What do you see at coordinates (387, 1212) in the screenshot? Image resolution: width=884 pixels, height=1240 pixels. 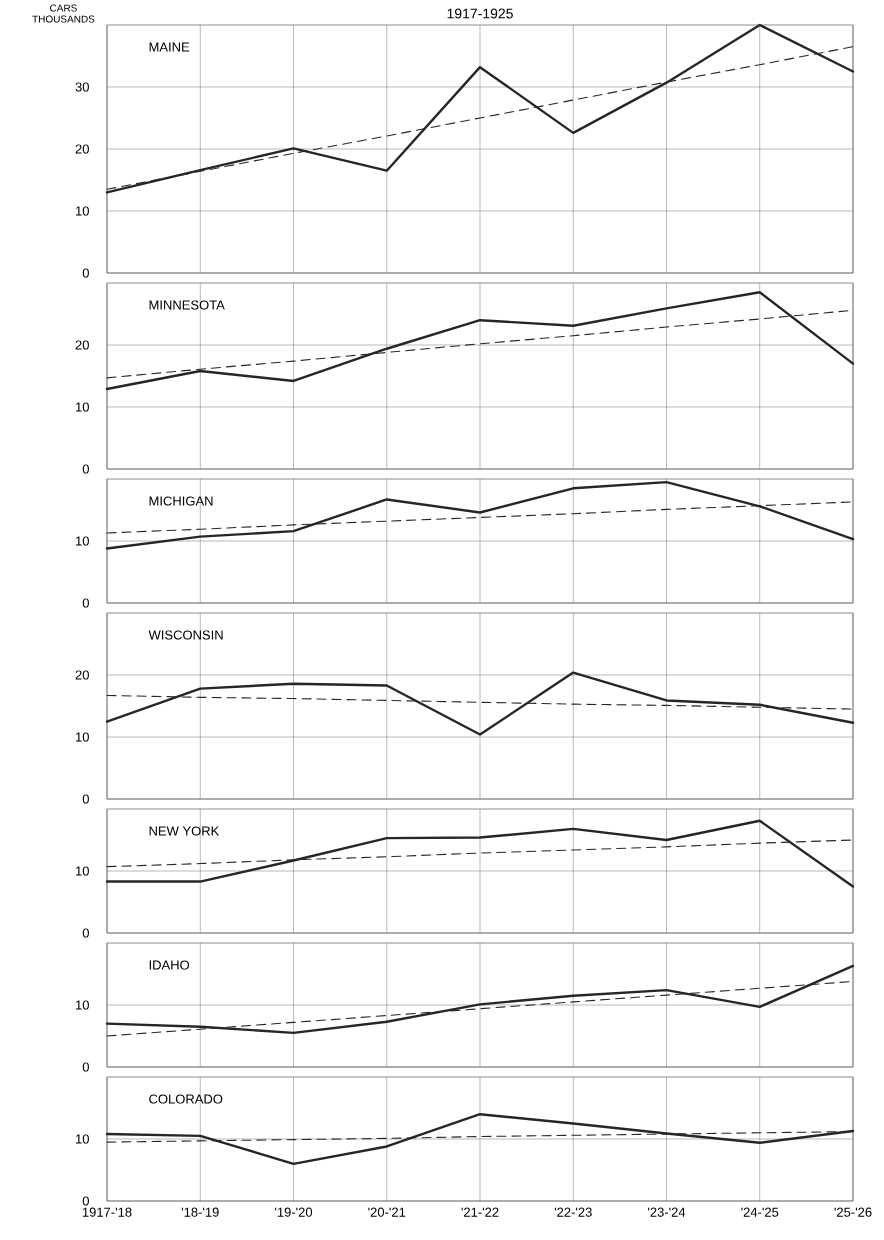 I see `x-tick-label: '20-'21` at bounding box center [387, 1212].